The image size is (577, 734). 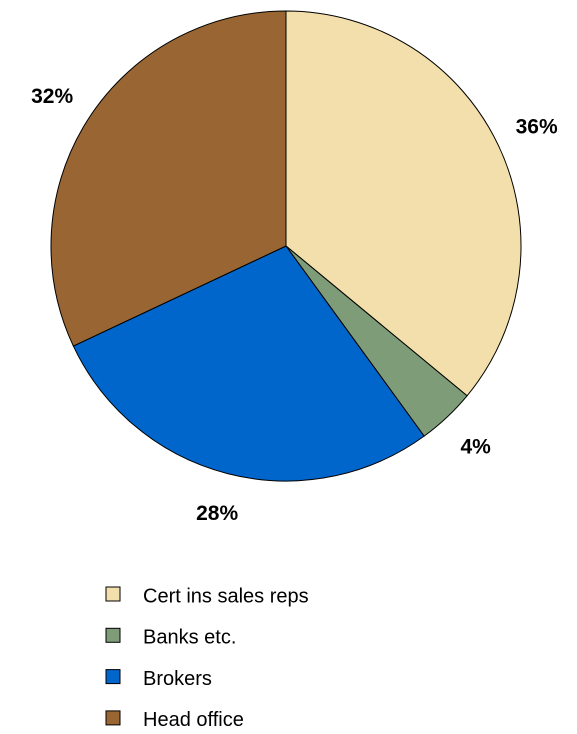 What do you see at coordinates (177, 679) in the screenshot?
I see `legend-label: Brokers` at bounding box center [177, 679].